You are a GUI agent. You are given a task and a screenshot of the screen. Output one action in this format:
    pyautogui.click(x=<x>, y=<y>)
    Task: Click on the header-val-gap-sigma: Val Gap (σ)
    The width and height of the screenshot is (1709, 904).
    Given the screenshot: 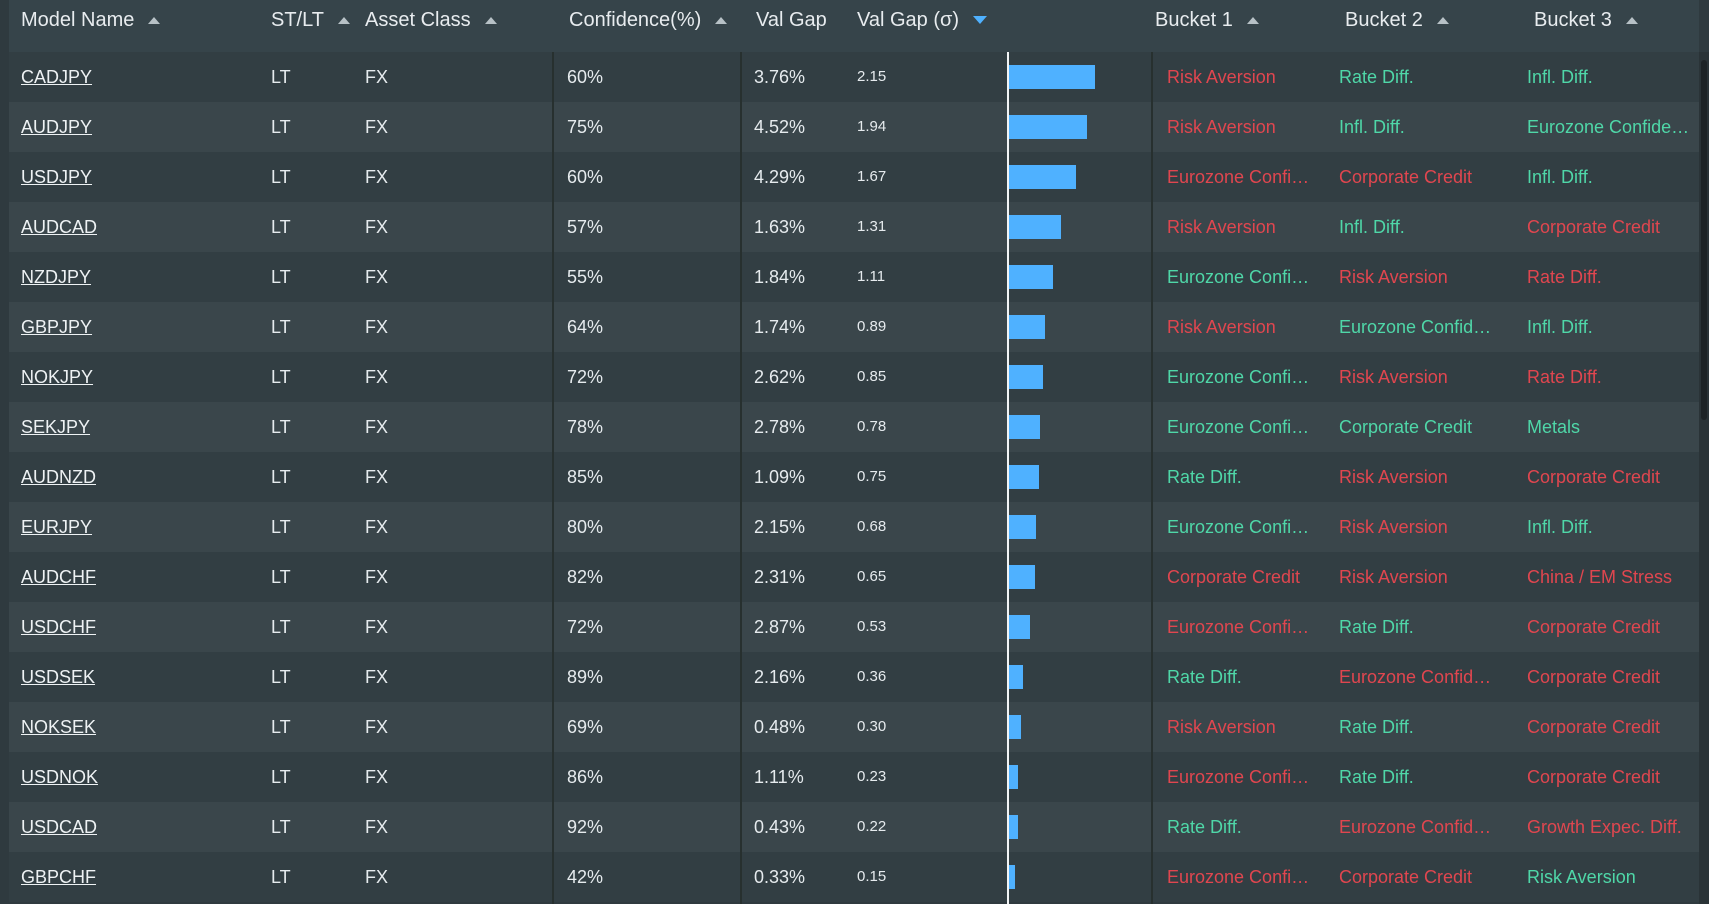 What is the action you would take?
    pyautogui.click(x=922, y=20)
    